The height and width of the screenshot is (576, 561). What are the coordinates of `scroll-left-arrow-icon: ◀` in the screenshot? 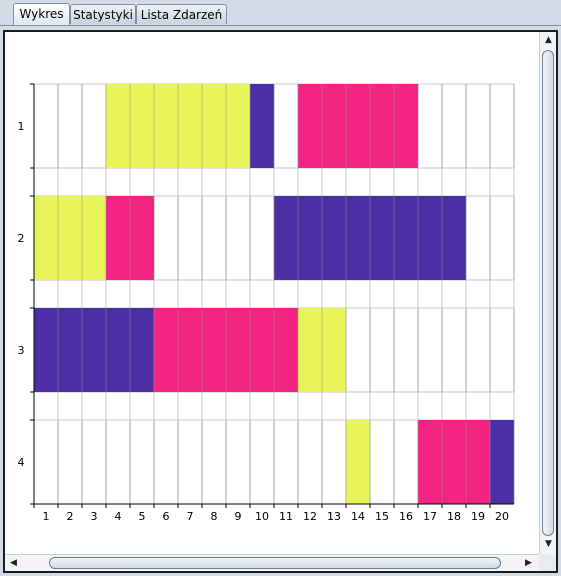 It's located at (13, 563).